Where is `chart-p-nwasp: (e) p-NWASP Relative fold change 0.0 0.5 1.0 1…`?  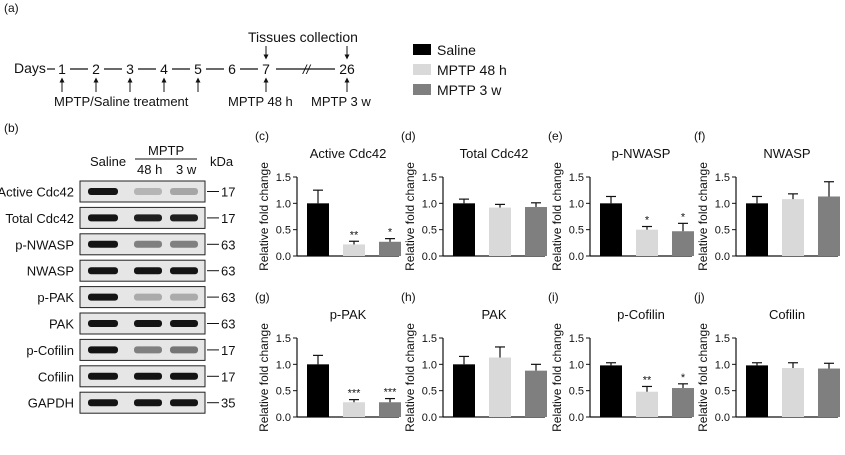 chart-p-nwasp: (e) p-NWASP Relative fold change 0.0 0.5 1.0 1… is located at coordinates (621, 200).